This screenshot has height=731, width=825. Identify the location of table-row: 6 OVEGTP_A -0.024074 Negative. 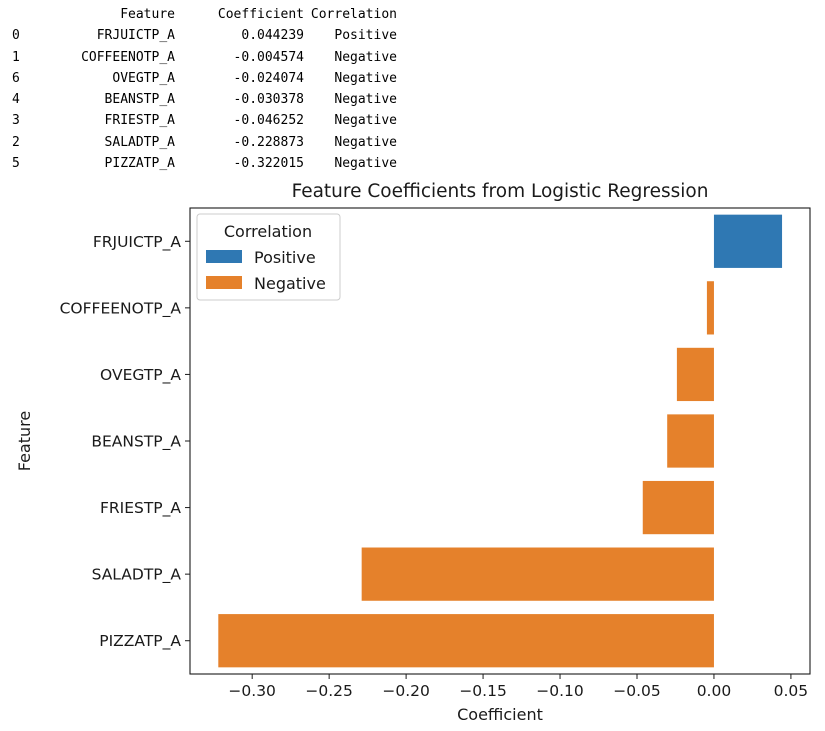
(204, 78).